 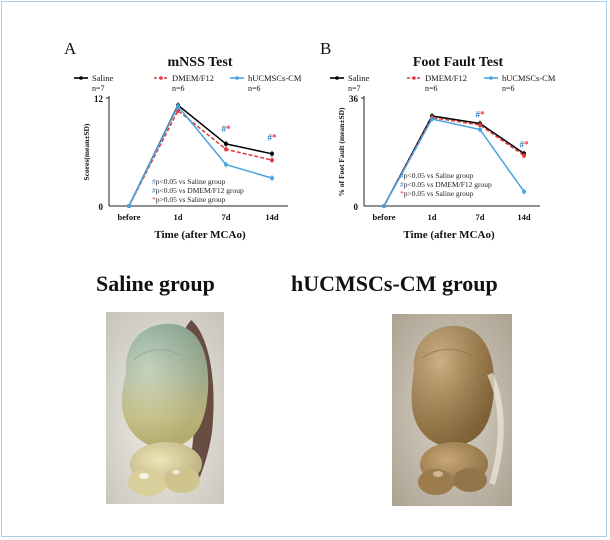 What do you see at coordinates (480, 217) in the screenshot?
I see `chart1-xtick-label-2: 7d` at bounding box center [480, 217].